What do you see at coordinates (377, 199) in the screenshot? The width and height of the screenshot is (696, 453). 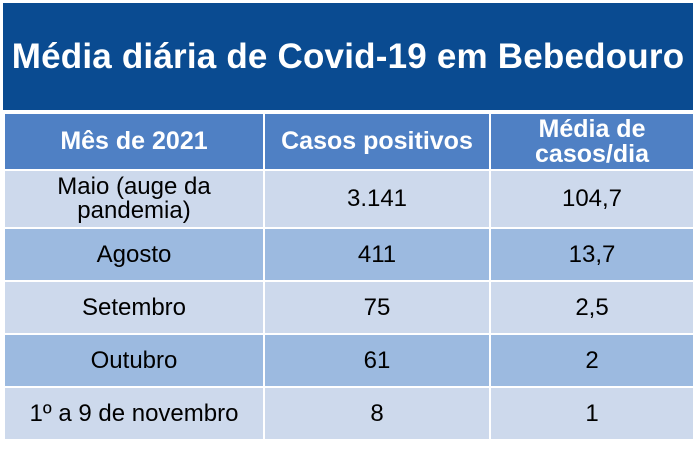 I see `cell-positive-cases: 3.141` at bounding box center [377, 199].